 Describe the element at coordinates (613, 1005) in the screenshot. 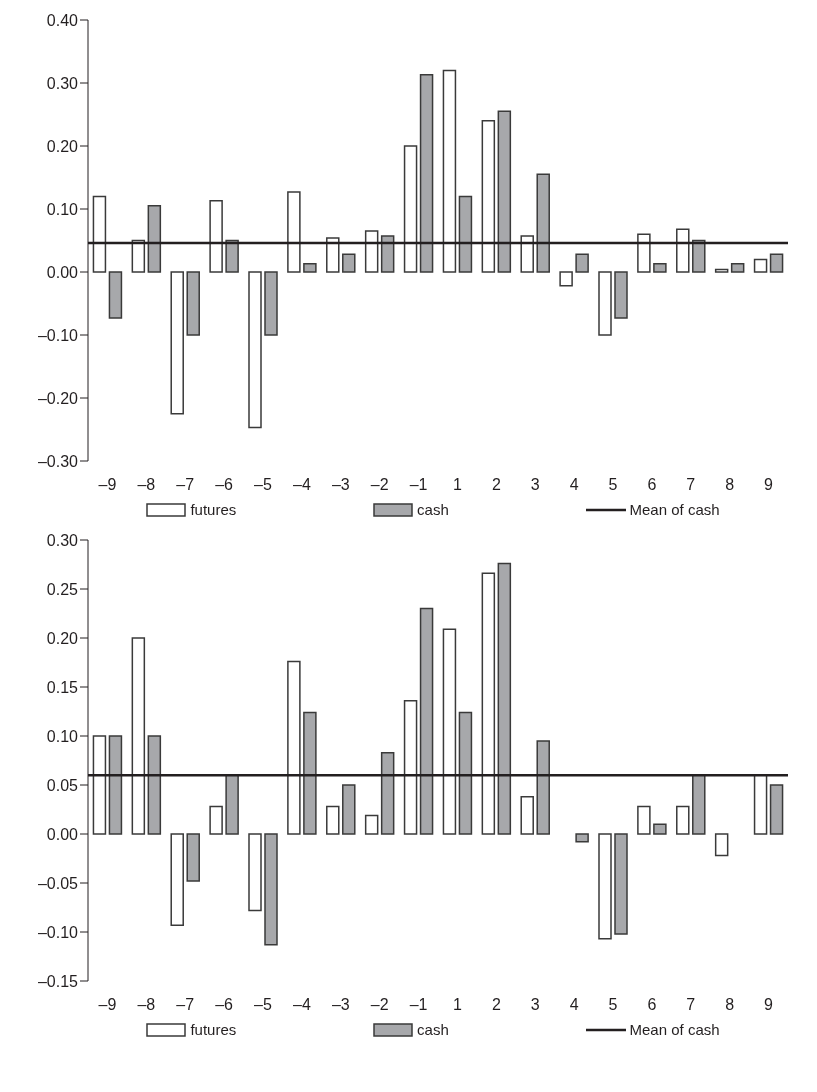

I see `x-tick-label: 5` at that location.